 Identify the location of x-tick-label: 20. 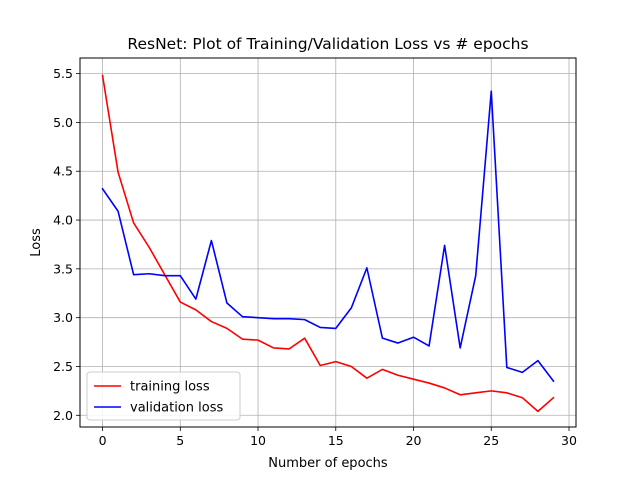
(414, 440).